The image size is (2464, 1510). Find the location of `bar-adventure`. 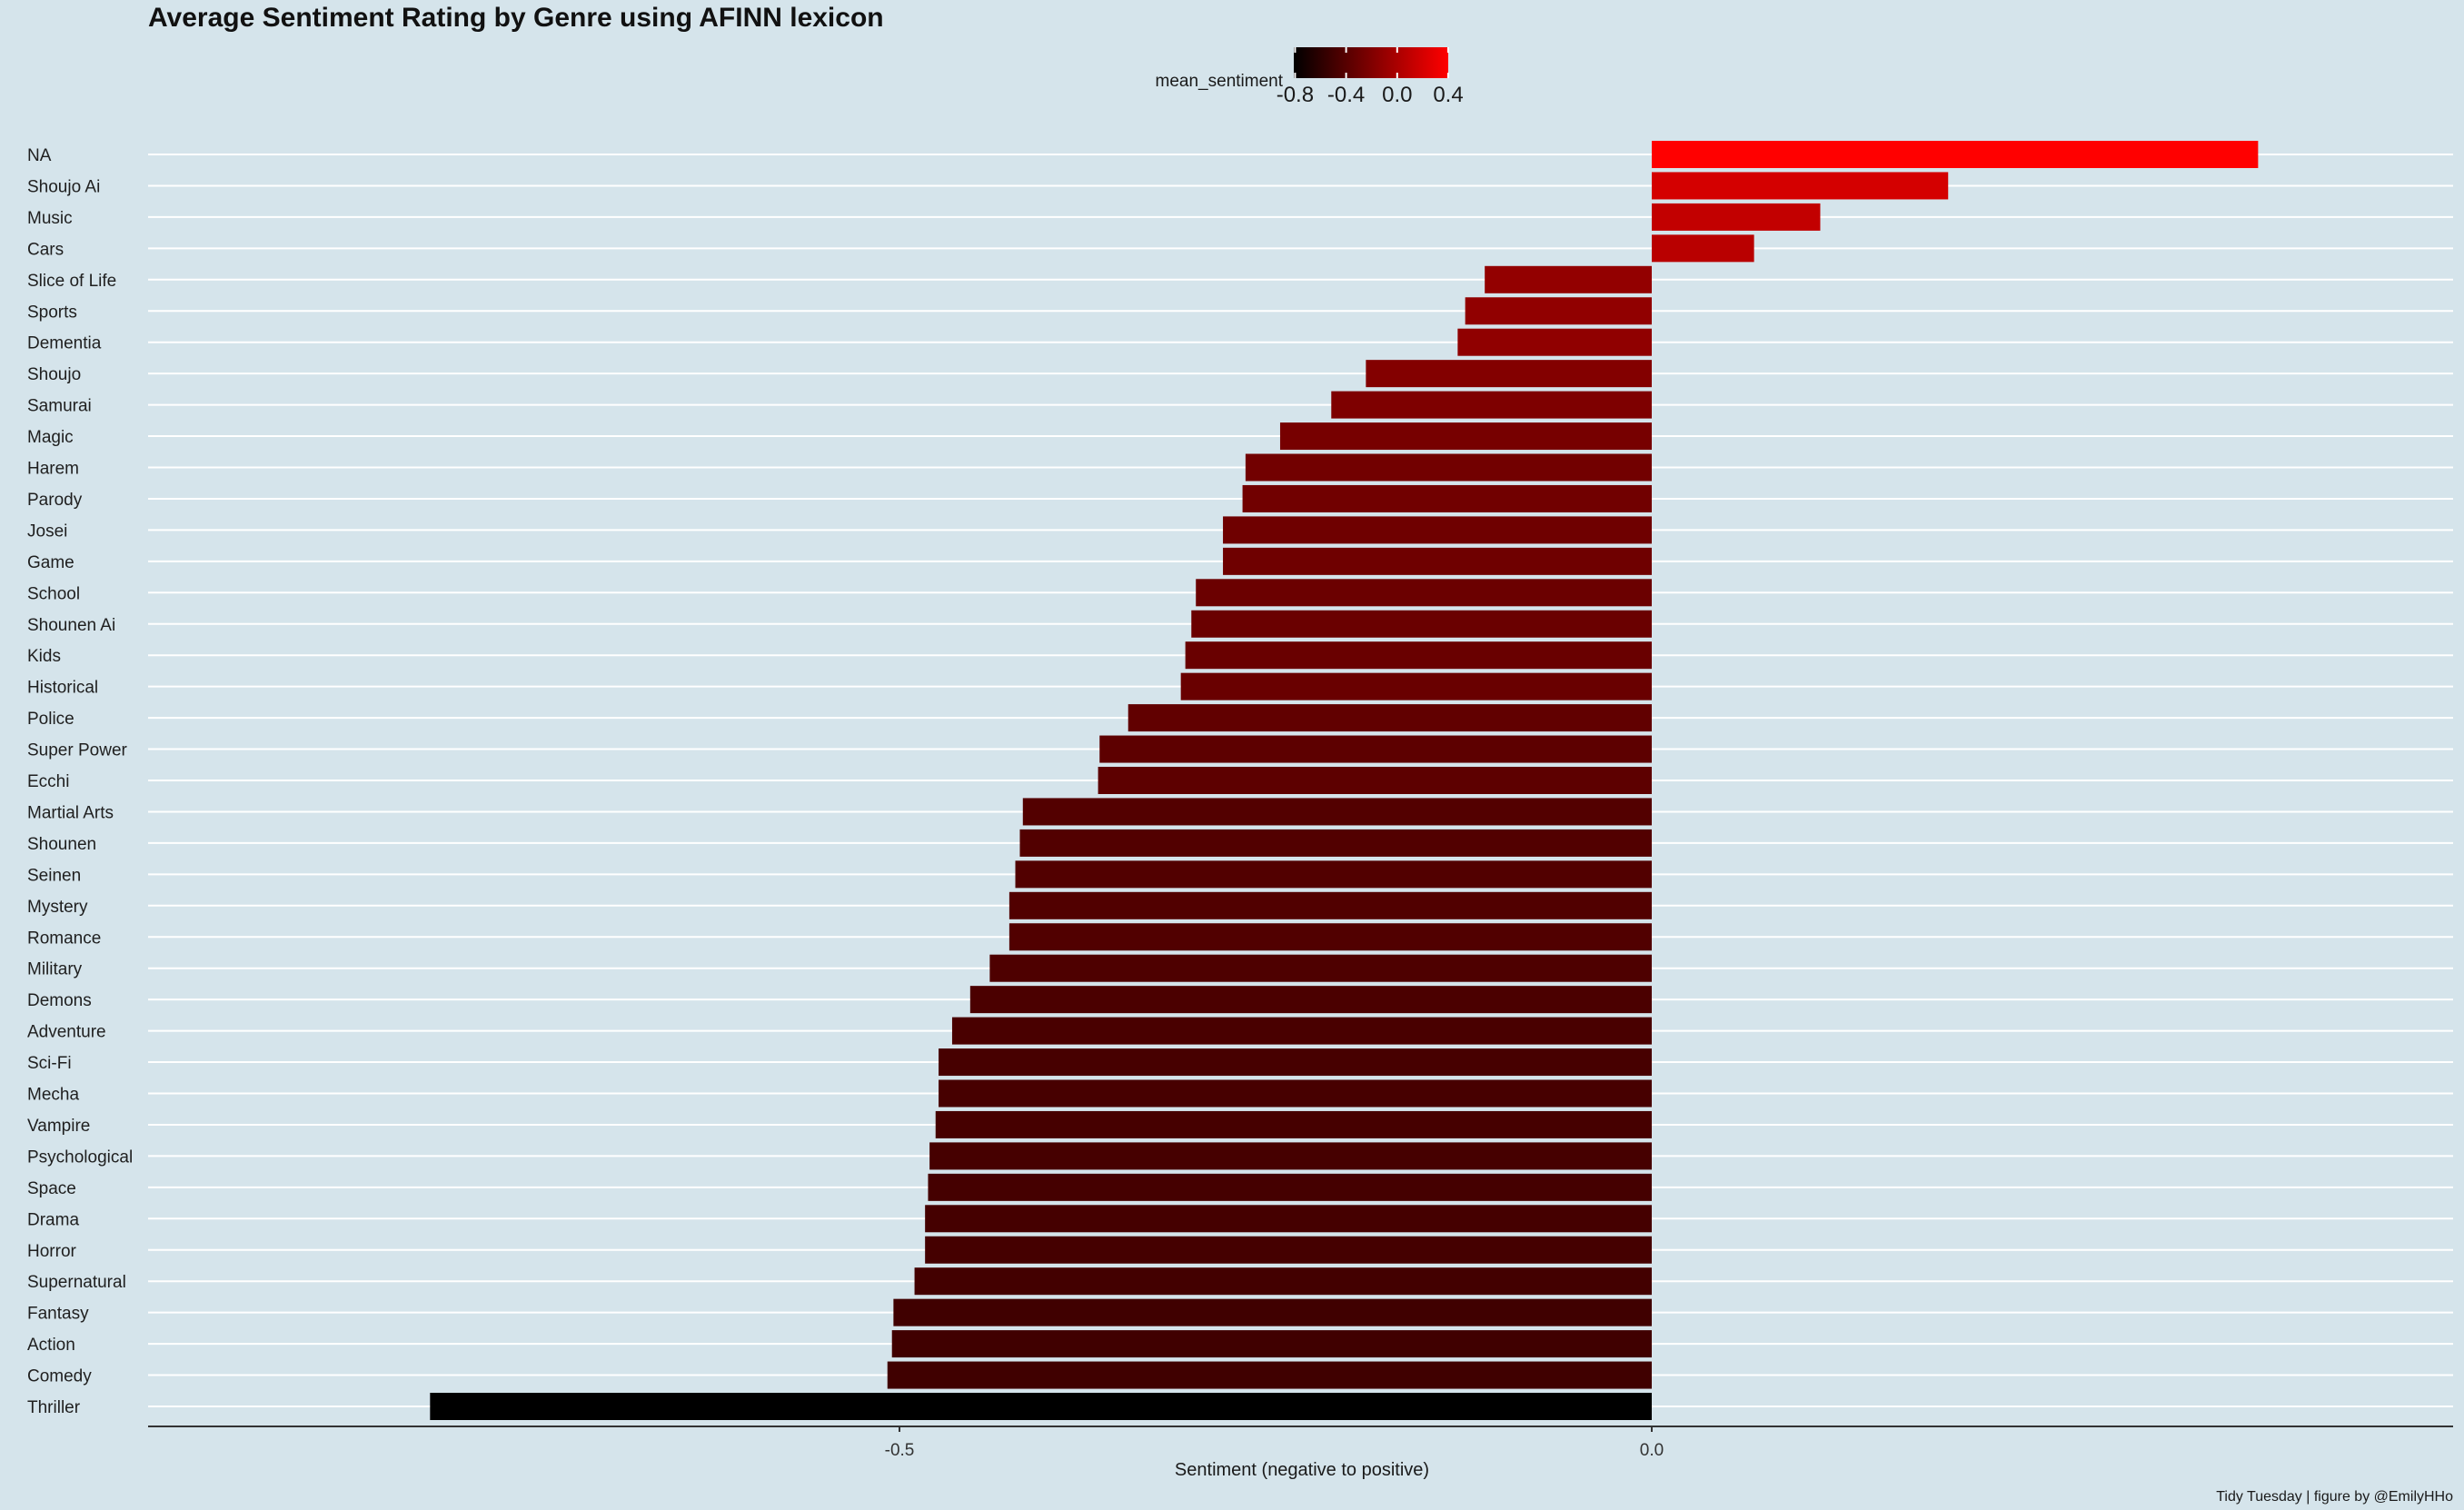

bar-adventure is located at coordinates (1301, 1031).